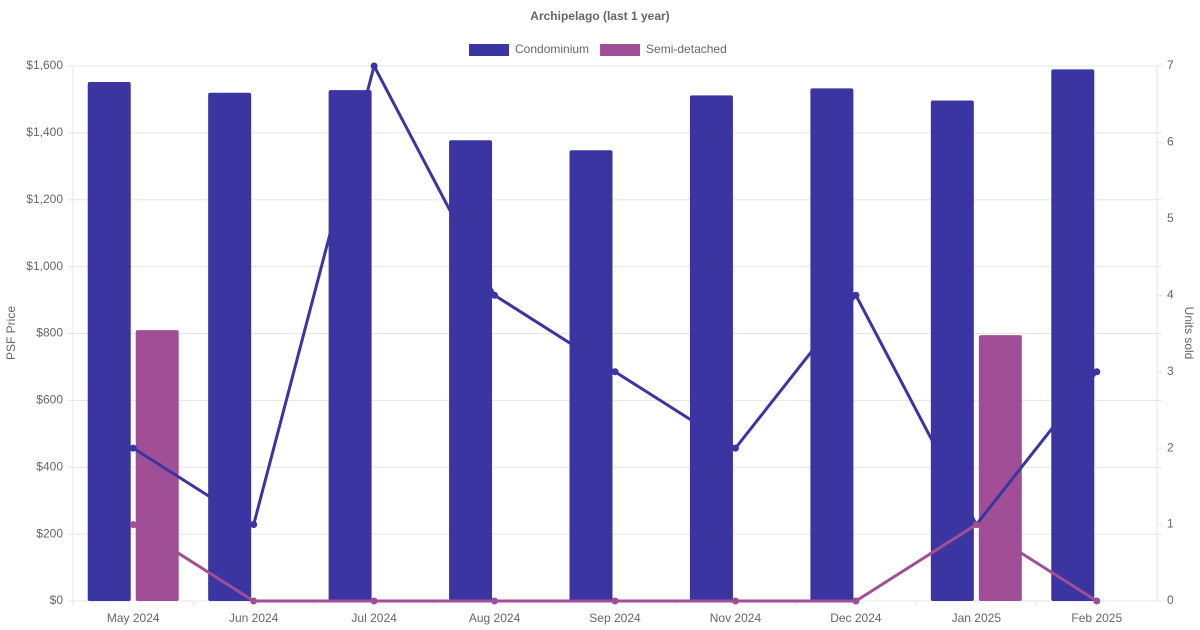 This screenshot has width=1200, height=630. I want to click on legend-label: Condominium, so click(552, 49).